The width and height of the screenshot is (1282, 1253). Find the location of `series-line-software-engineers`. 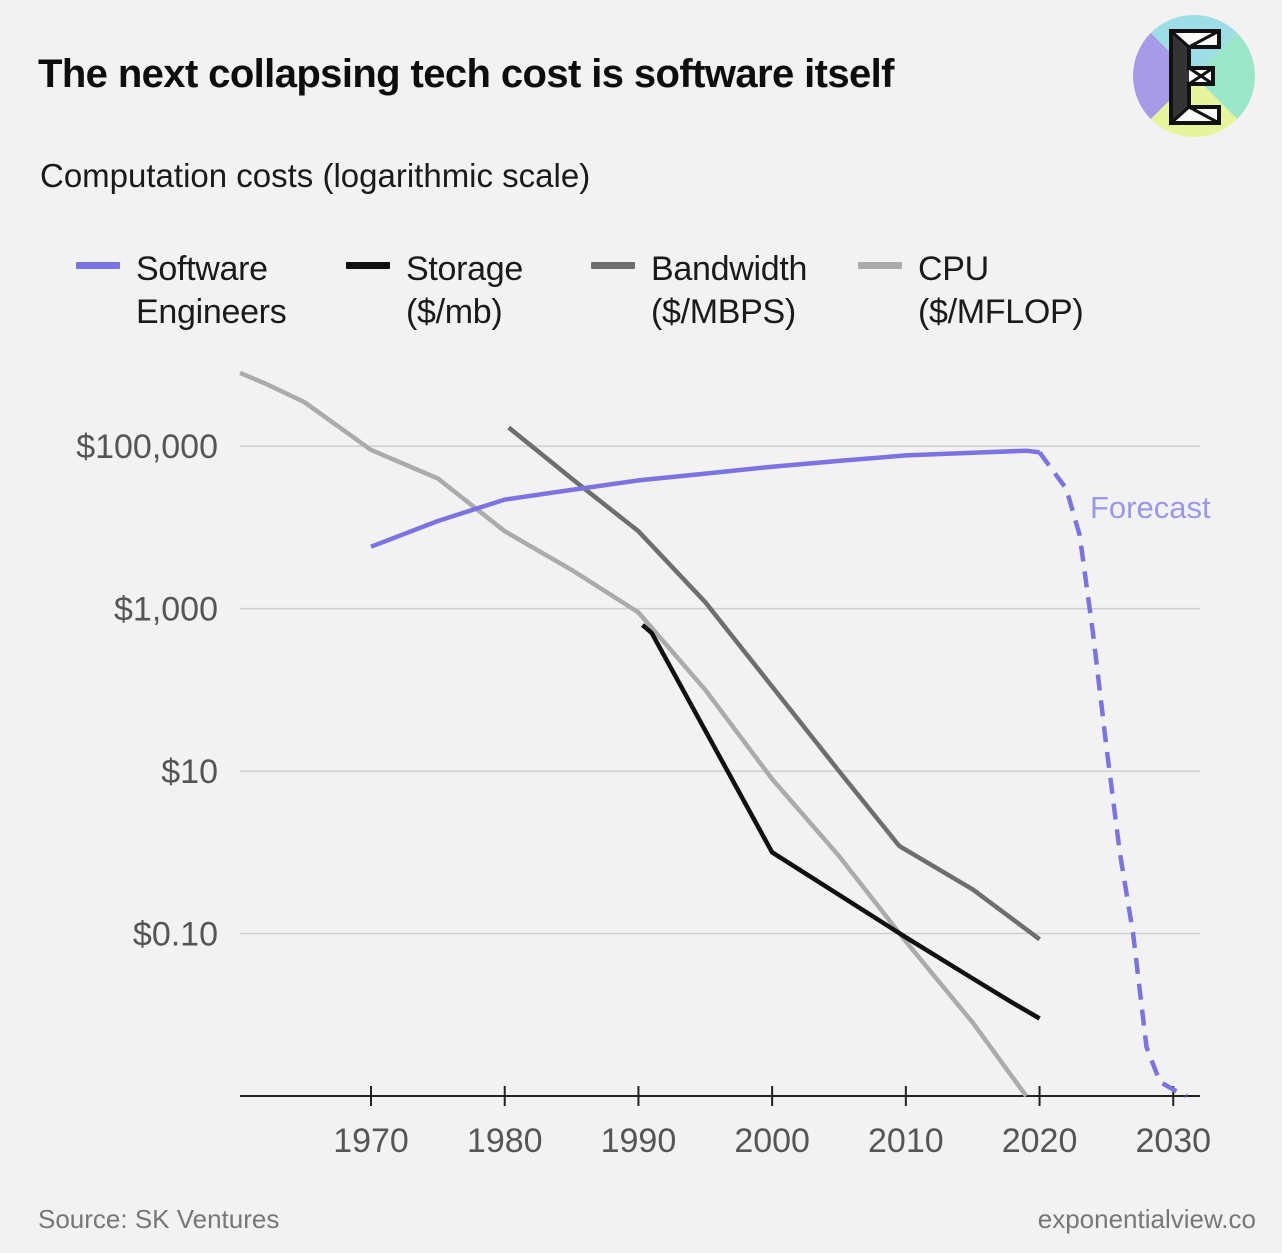

series-line-software-engineers is located at coordinates (705, 498).